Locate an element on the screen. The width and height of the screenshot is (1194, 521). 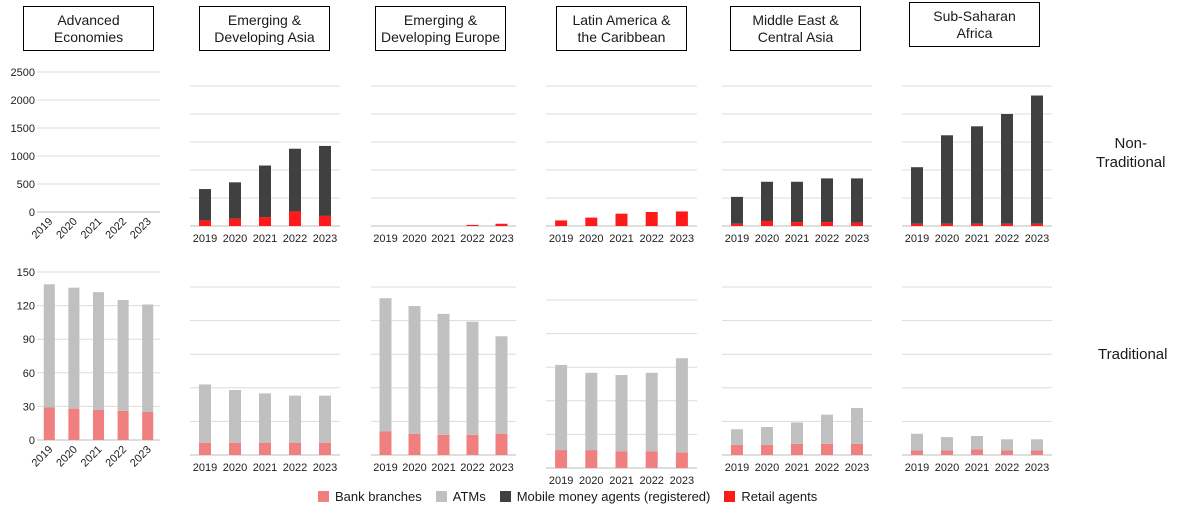
legend-item-atms: ATMs is located at coordinates (460, 496).